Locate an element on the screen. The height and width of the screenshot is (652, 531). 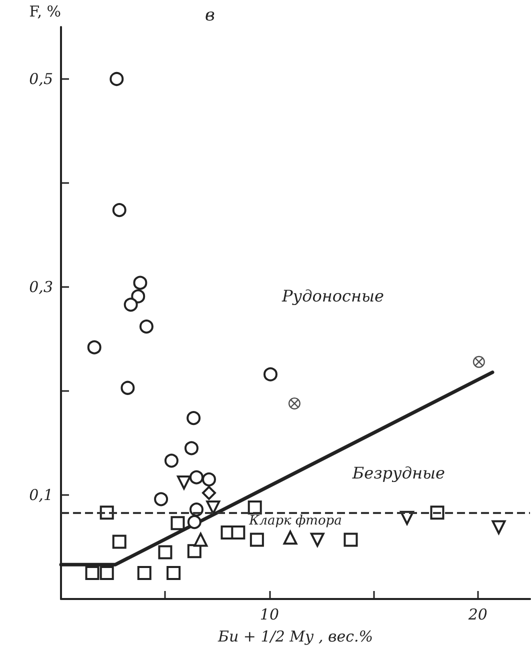
y-tick-label: 0,5 is located at coordinates (41, 79).